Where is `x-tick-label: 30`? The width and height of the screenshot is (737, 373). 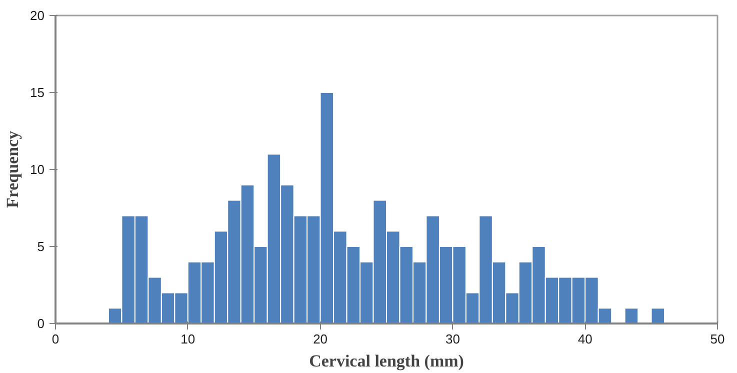
x-tick-label: 30 is located at coordinates (452, 339).